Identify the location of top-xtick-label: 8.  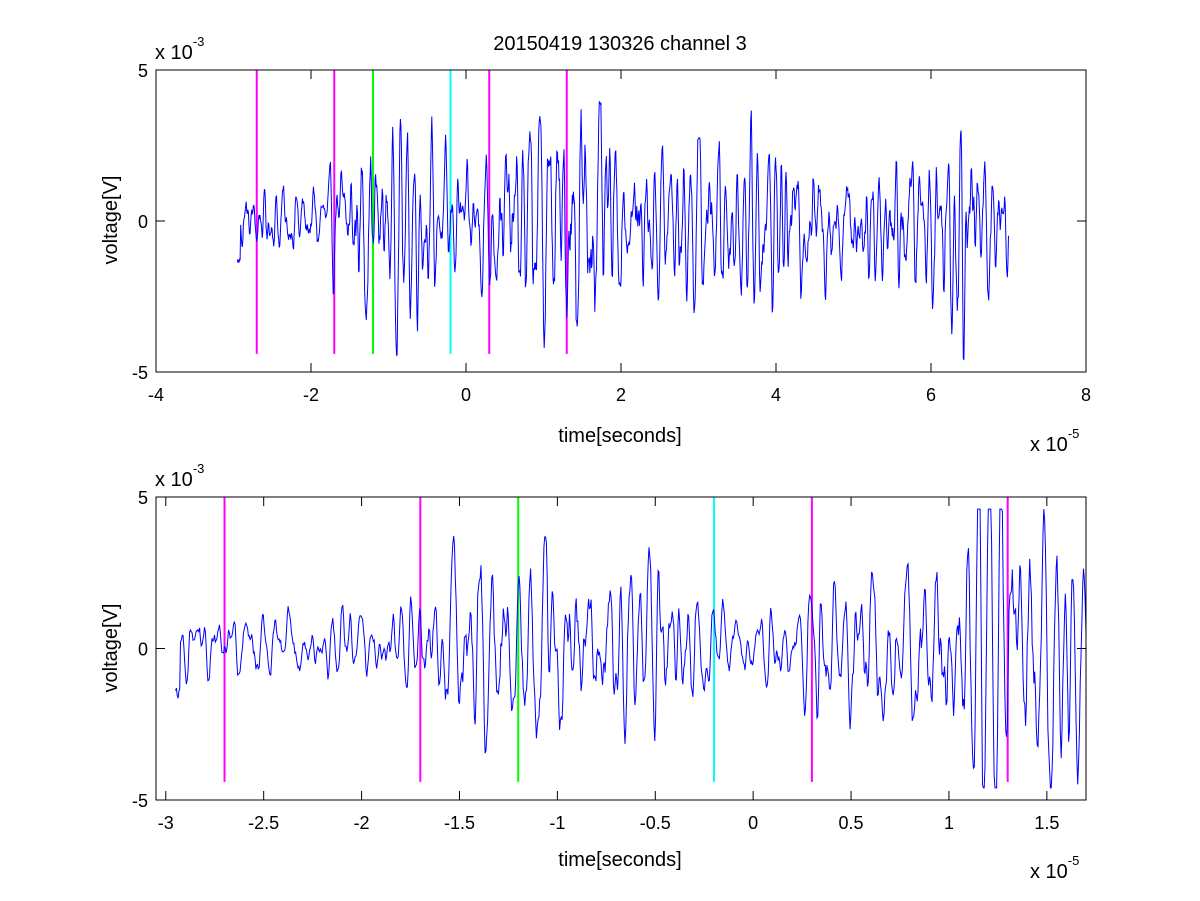
(1086, 395).